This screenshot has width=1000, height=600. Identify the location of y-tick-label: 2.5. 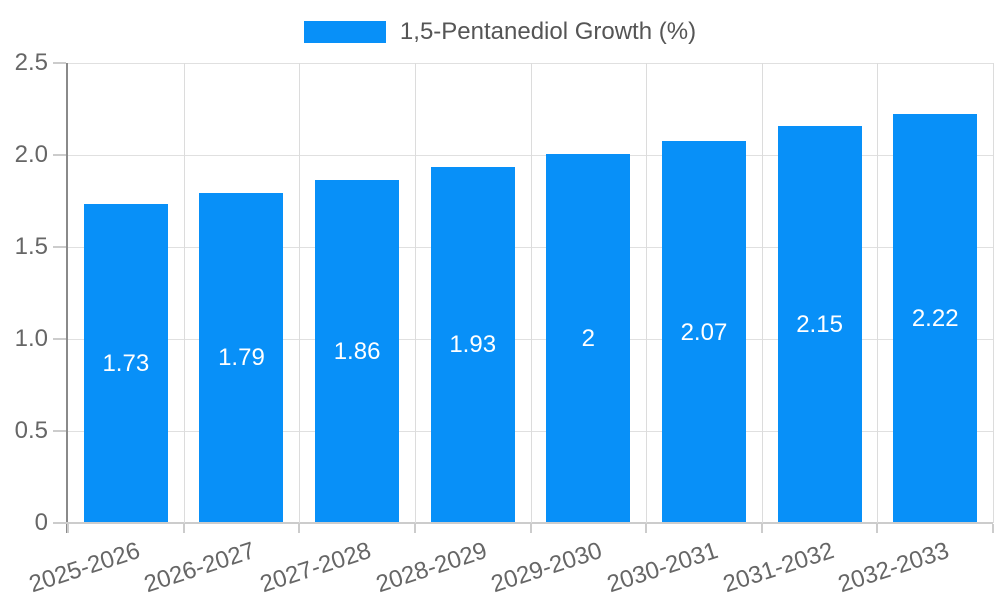
(31, 62).